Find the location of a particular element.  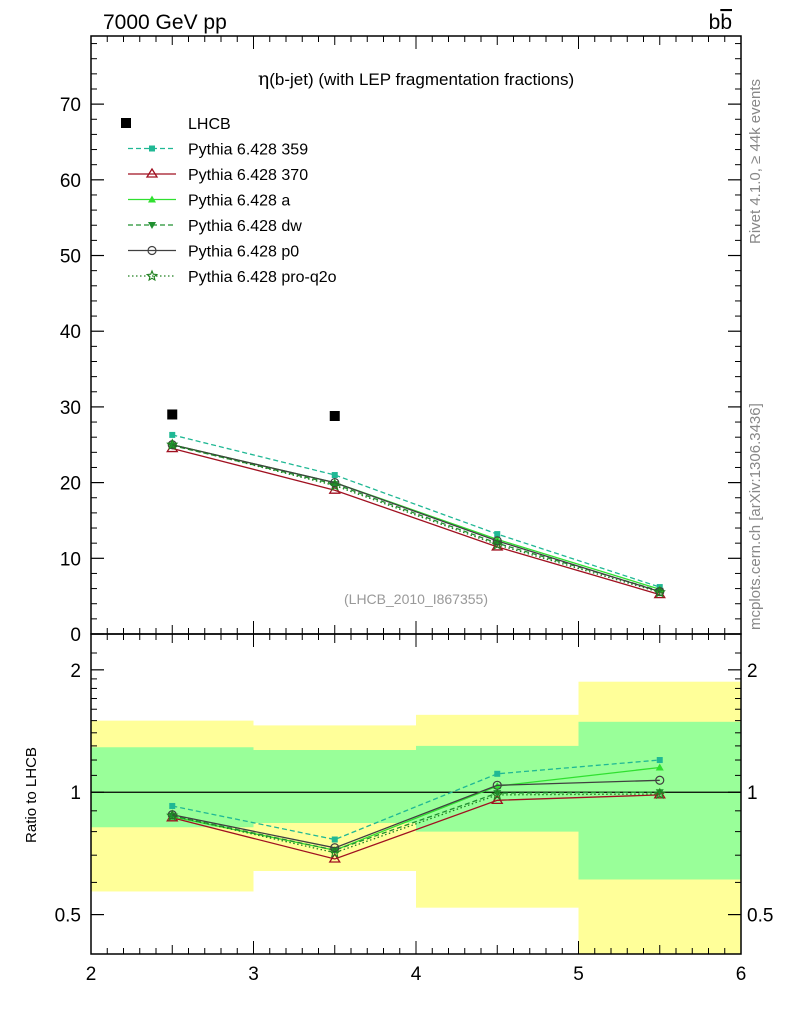

legend-label: Pythia 6.428 pro-q2o is located at coordinates (262, 277).